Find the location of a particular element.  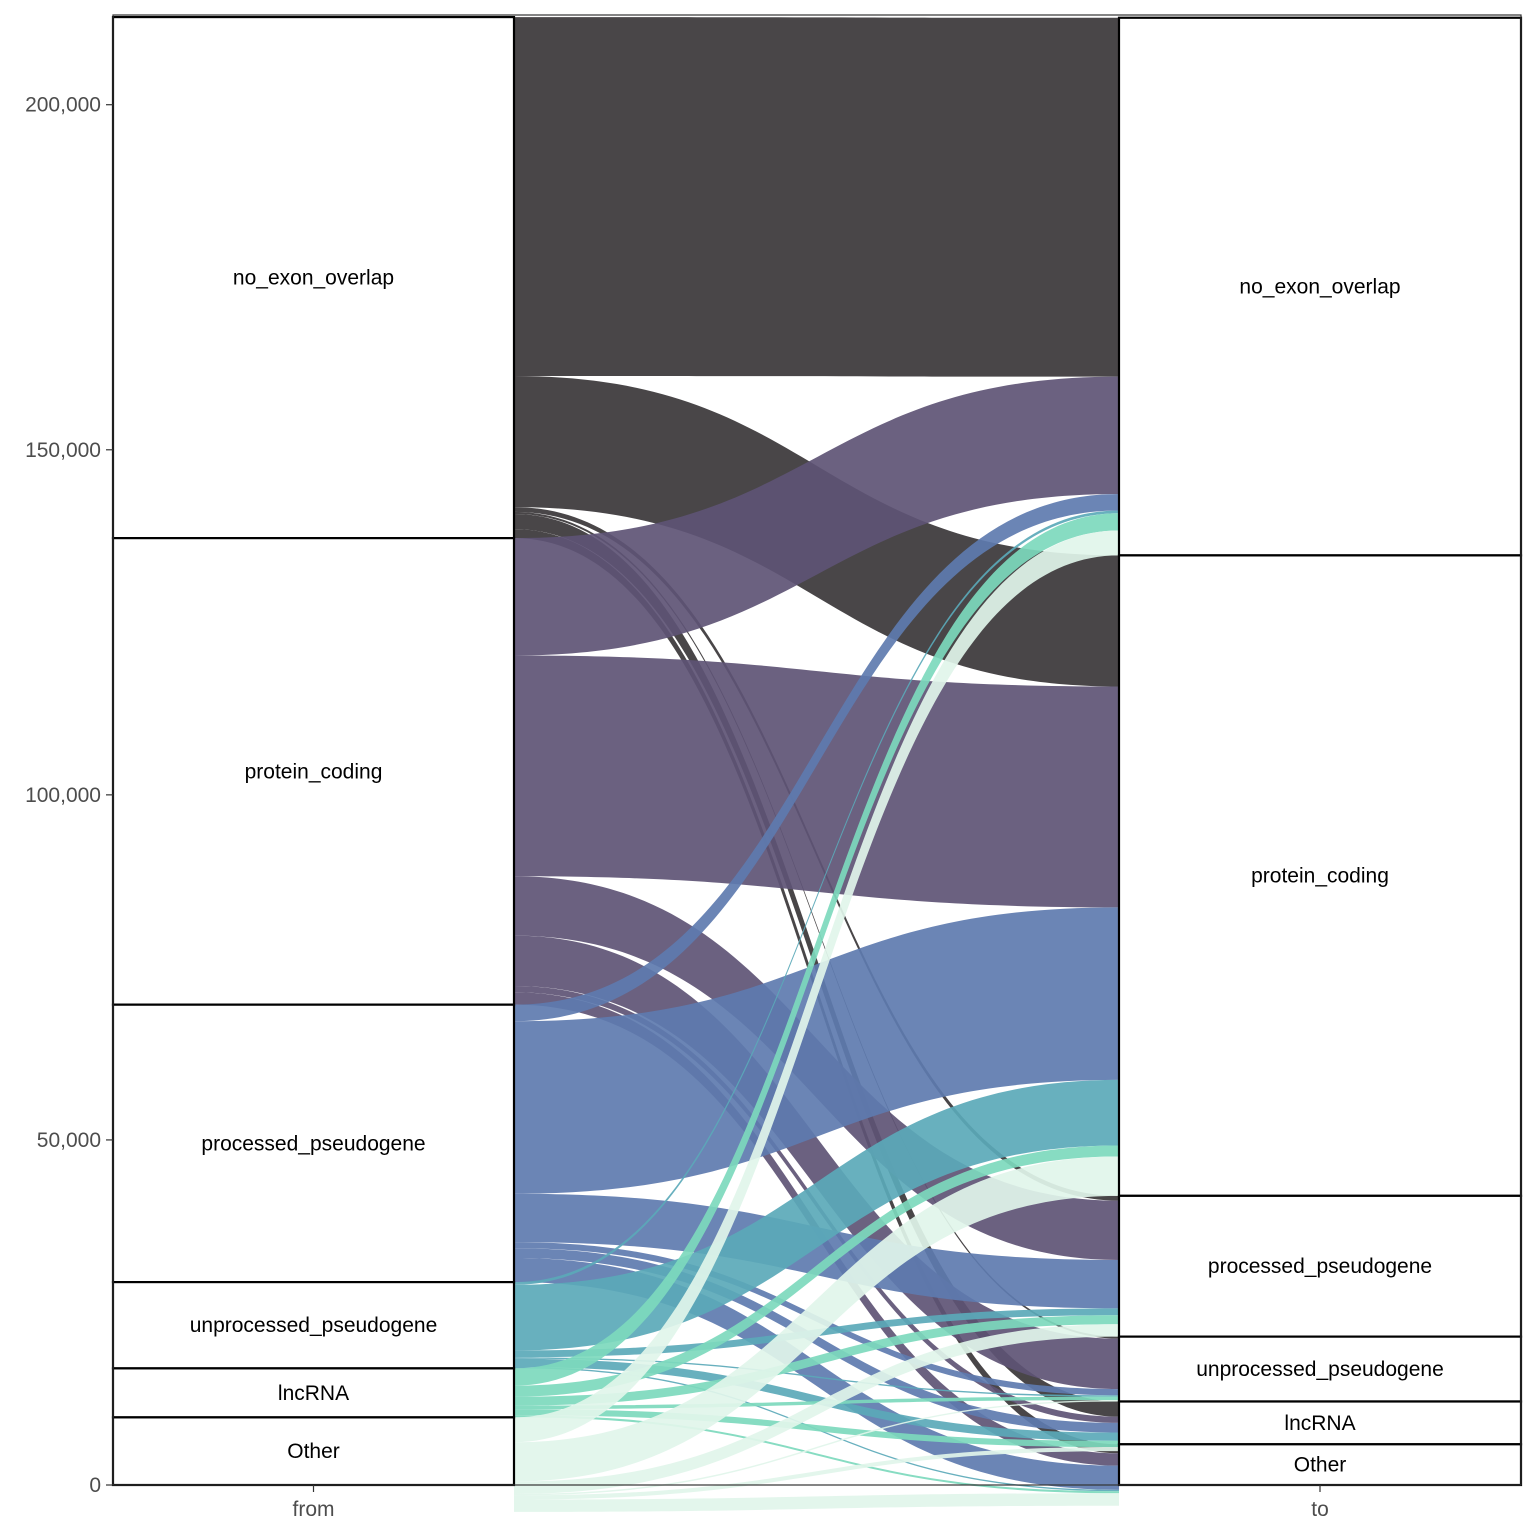

to-stratum-label-unprocessed-pseudogene: unprocessed_pseudogene is located at coordinates (1320, 1369).